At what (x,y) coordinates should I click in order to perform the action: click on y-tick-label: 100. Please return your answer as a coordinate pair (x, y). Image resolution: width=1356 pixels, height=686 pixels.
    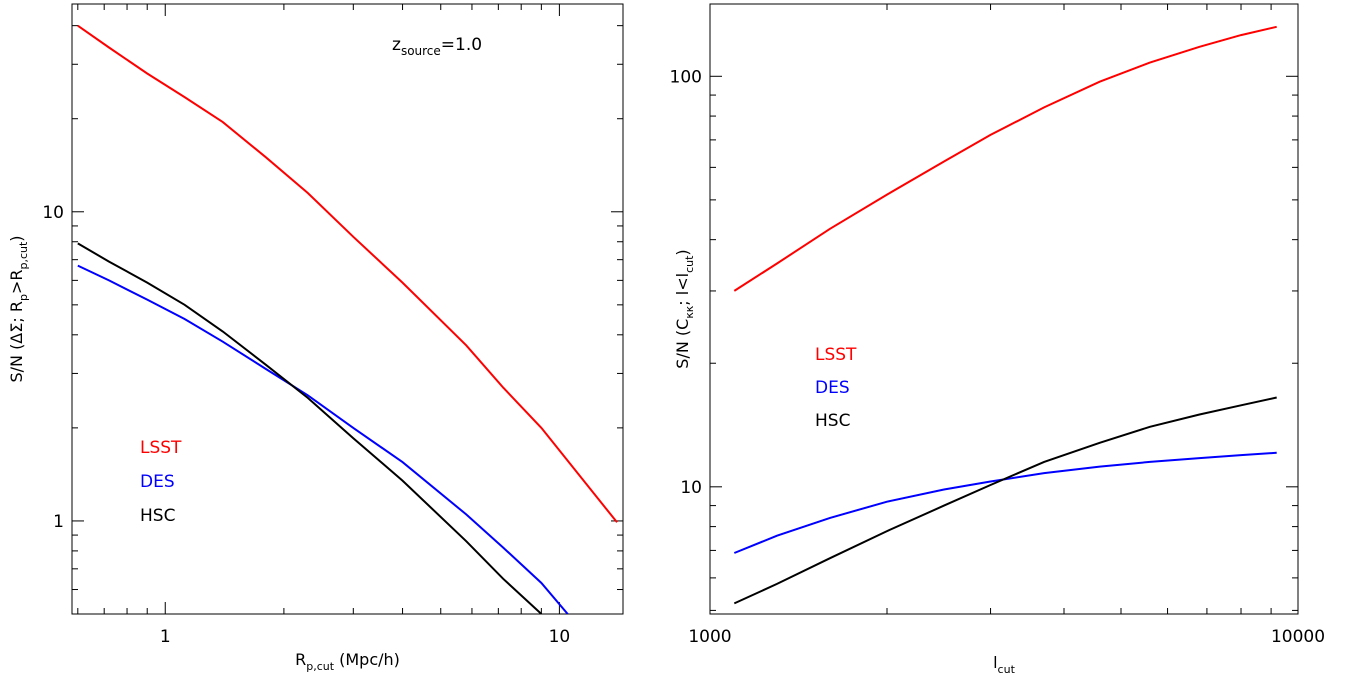
    Looking at the image, I should click on (686, 77).